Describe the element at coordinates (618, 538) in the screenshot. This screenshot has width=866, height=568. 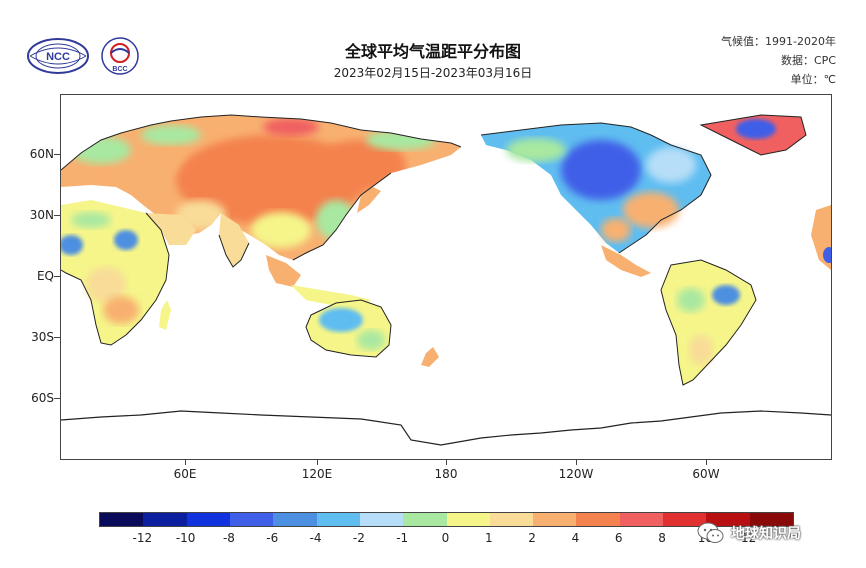
I see `colorbar-label: 6` at that location.